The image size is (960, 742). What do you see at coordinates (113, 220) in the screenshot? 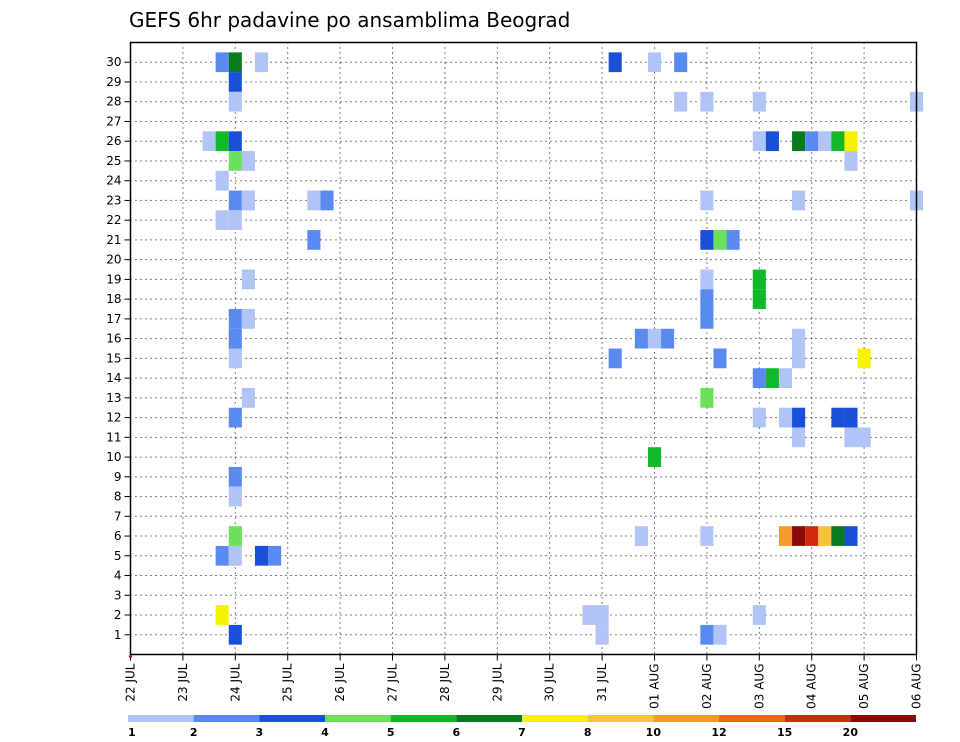
I see `y-tick-label: 22` at bounding box center [113, 220].